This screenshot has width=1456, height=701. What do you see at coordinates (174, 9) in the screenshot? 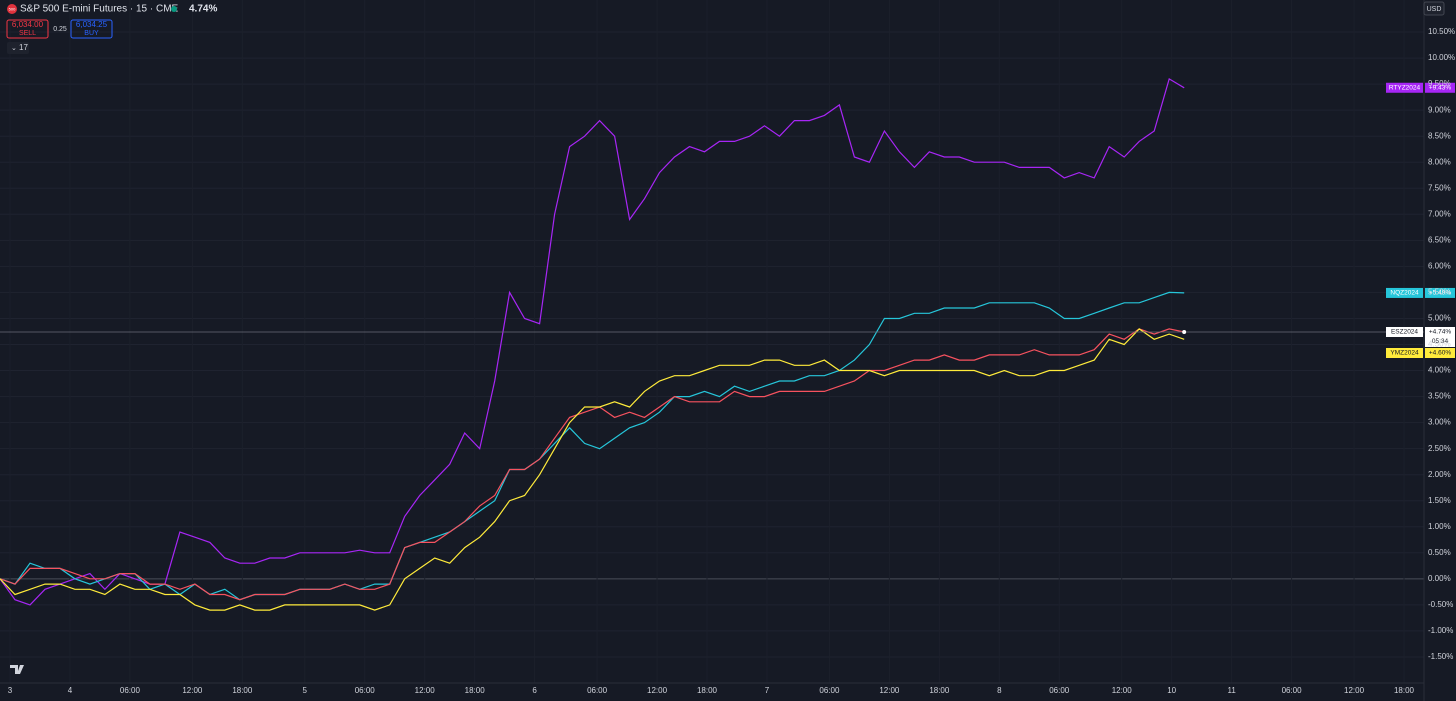
I see `status-dot` at bounding box center [174, 9].